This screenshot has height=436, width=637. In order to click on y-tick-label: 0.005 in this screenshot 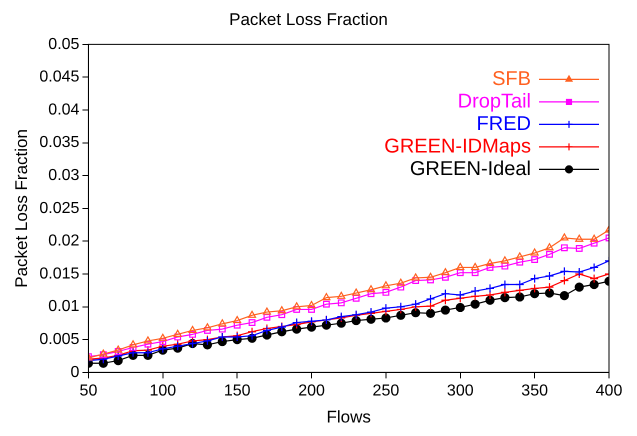, I will do `click(59, 339)`.